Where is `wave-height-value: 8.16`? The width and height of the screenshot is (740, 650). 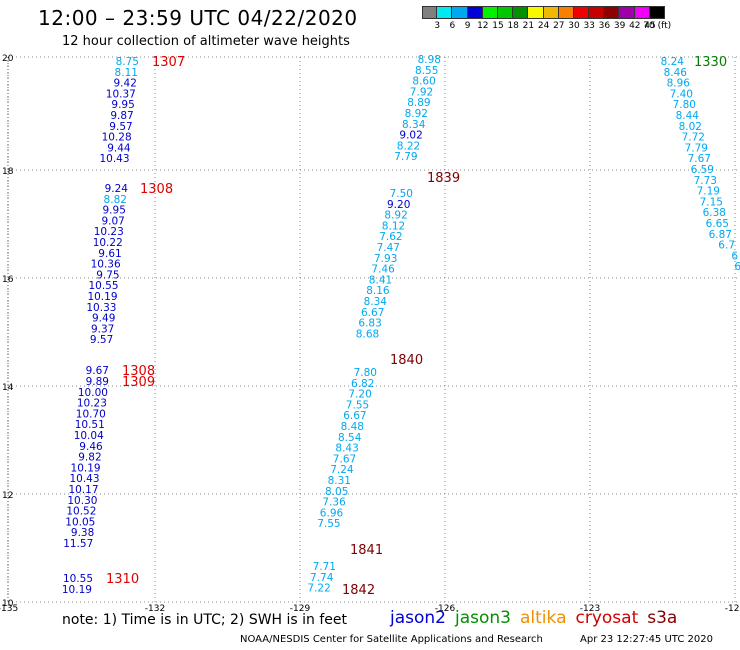
wave-height-value: 8.16 is located at coordinates (378, 291).